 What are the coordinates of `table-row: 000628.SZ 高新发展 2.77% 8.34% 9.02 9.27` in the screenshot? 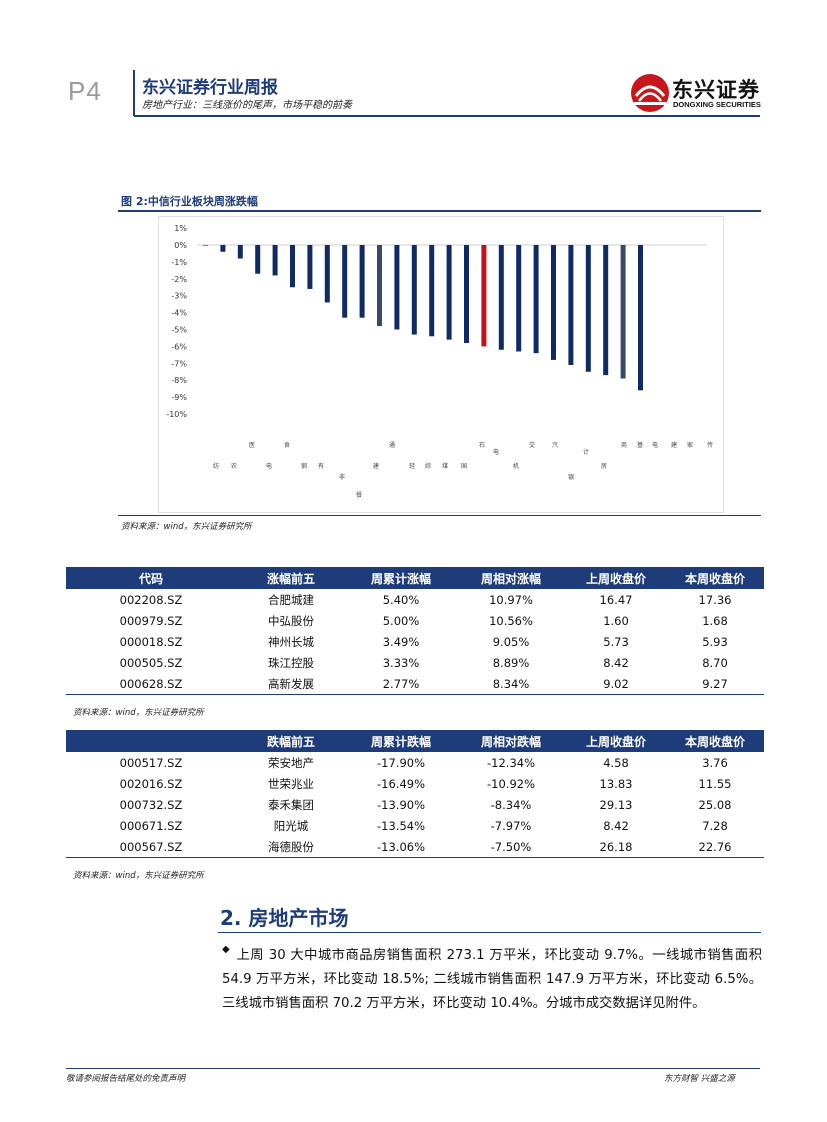 It's located at (415, 684).